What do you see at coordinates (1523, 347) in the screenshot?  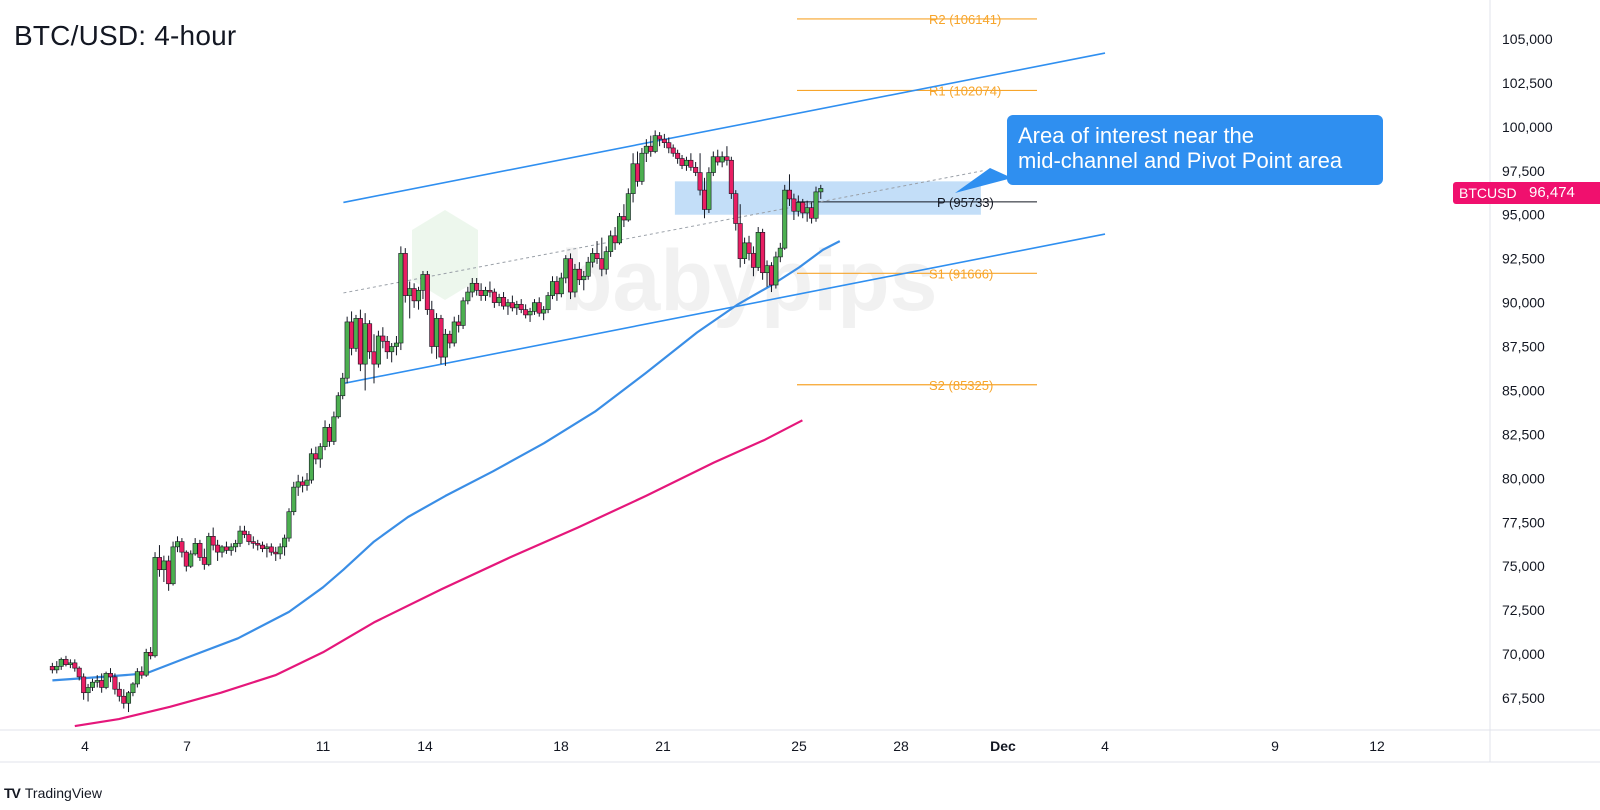 I see `y-tick-label: 87,500` at bounding box center [1523, 347].